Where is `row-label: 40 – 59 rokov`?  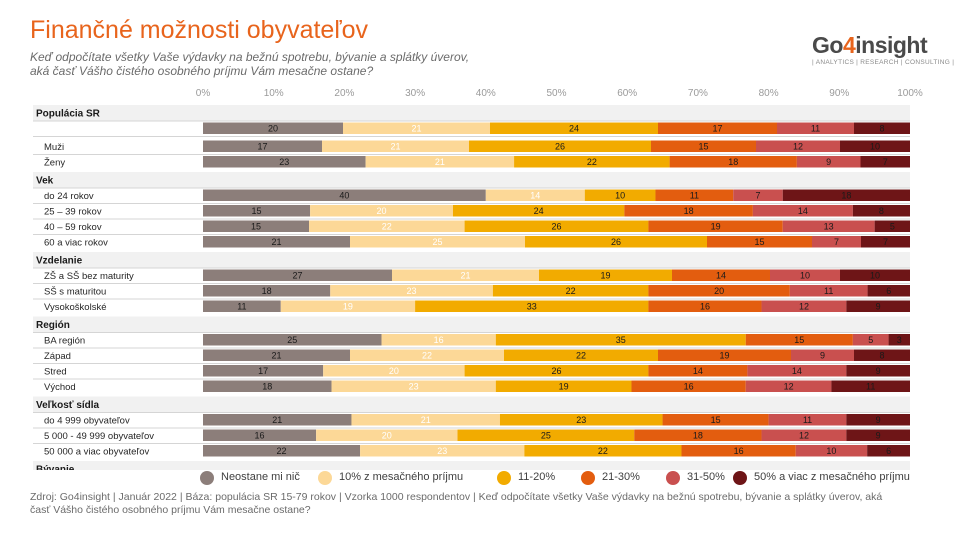 row-label: 40 – 59 rokov is located at coordinates (73, 227).